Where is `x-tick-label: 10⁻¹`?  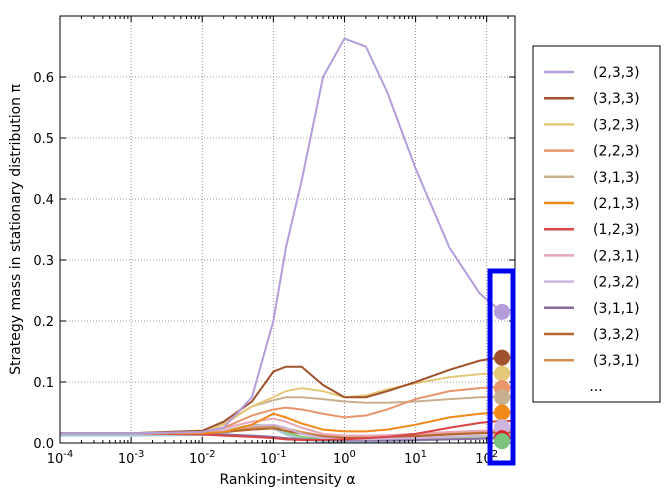
x-tick-label: 10⁻¹ is located at coordinates (273, 458).